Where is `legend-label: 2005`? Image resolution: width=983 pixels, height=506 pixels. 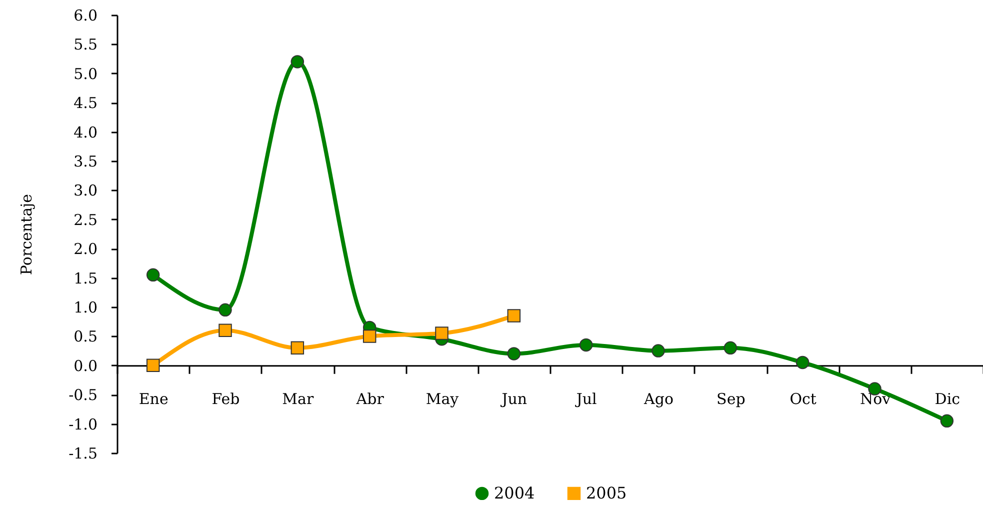
legend-label: 2005 is located at coordinates (606, 492).